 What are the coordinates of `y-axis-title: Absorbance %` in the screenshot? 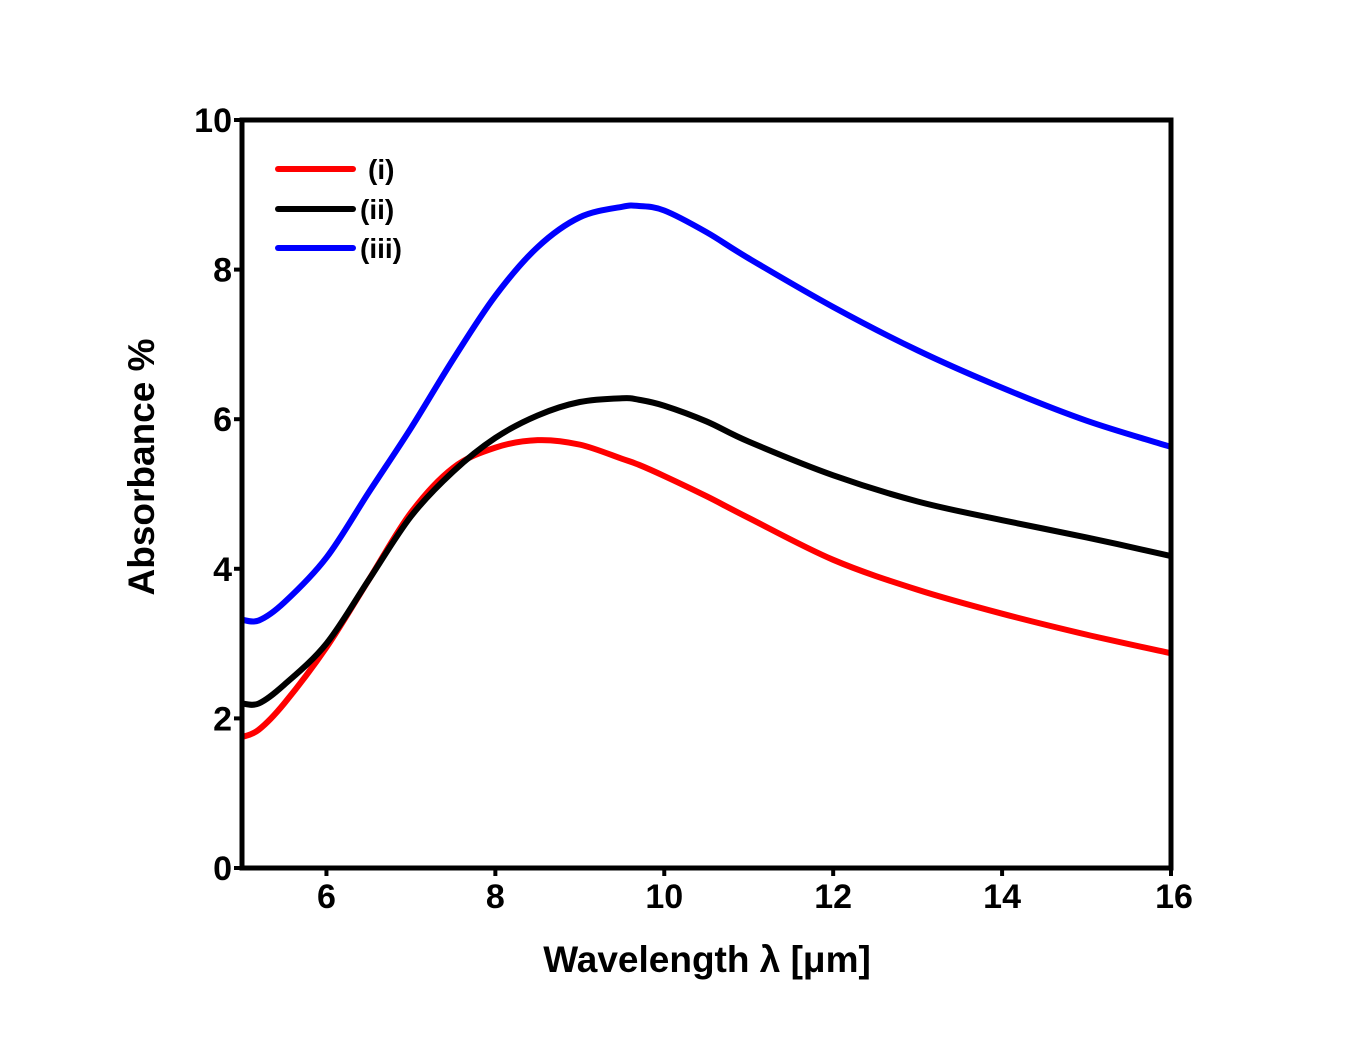 It's located at (141, 466).